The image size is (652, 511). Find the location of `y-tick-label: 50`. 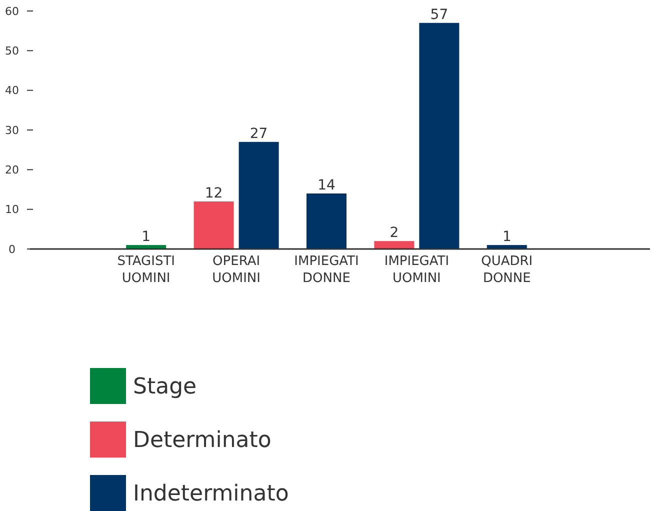

y-tick-label: 50 is located at coordinates (12, 51).